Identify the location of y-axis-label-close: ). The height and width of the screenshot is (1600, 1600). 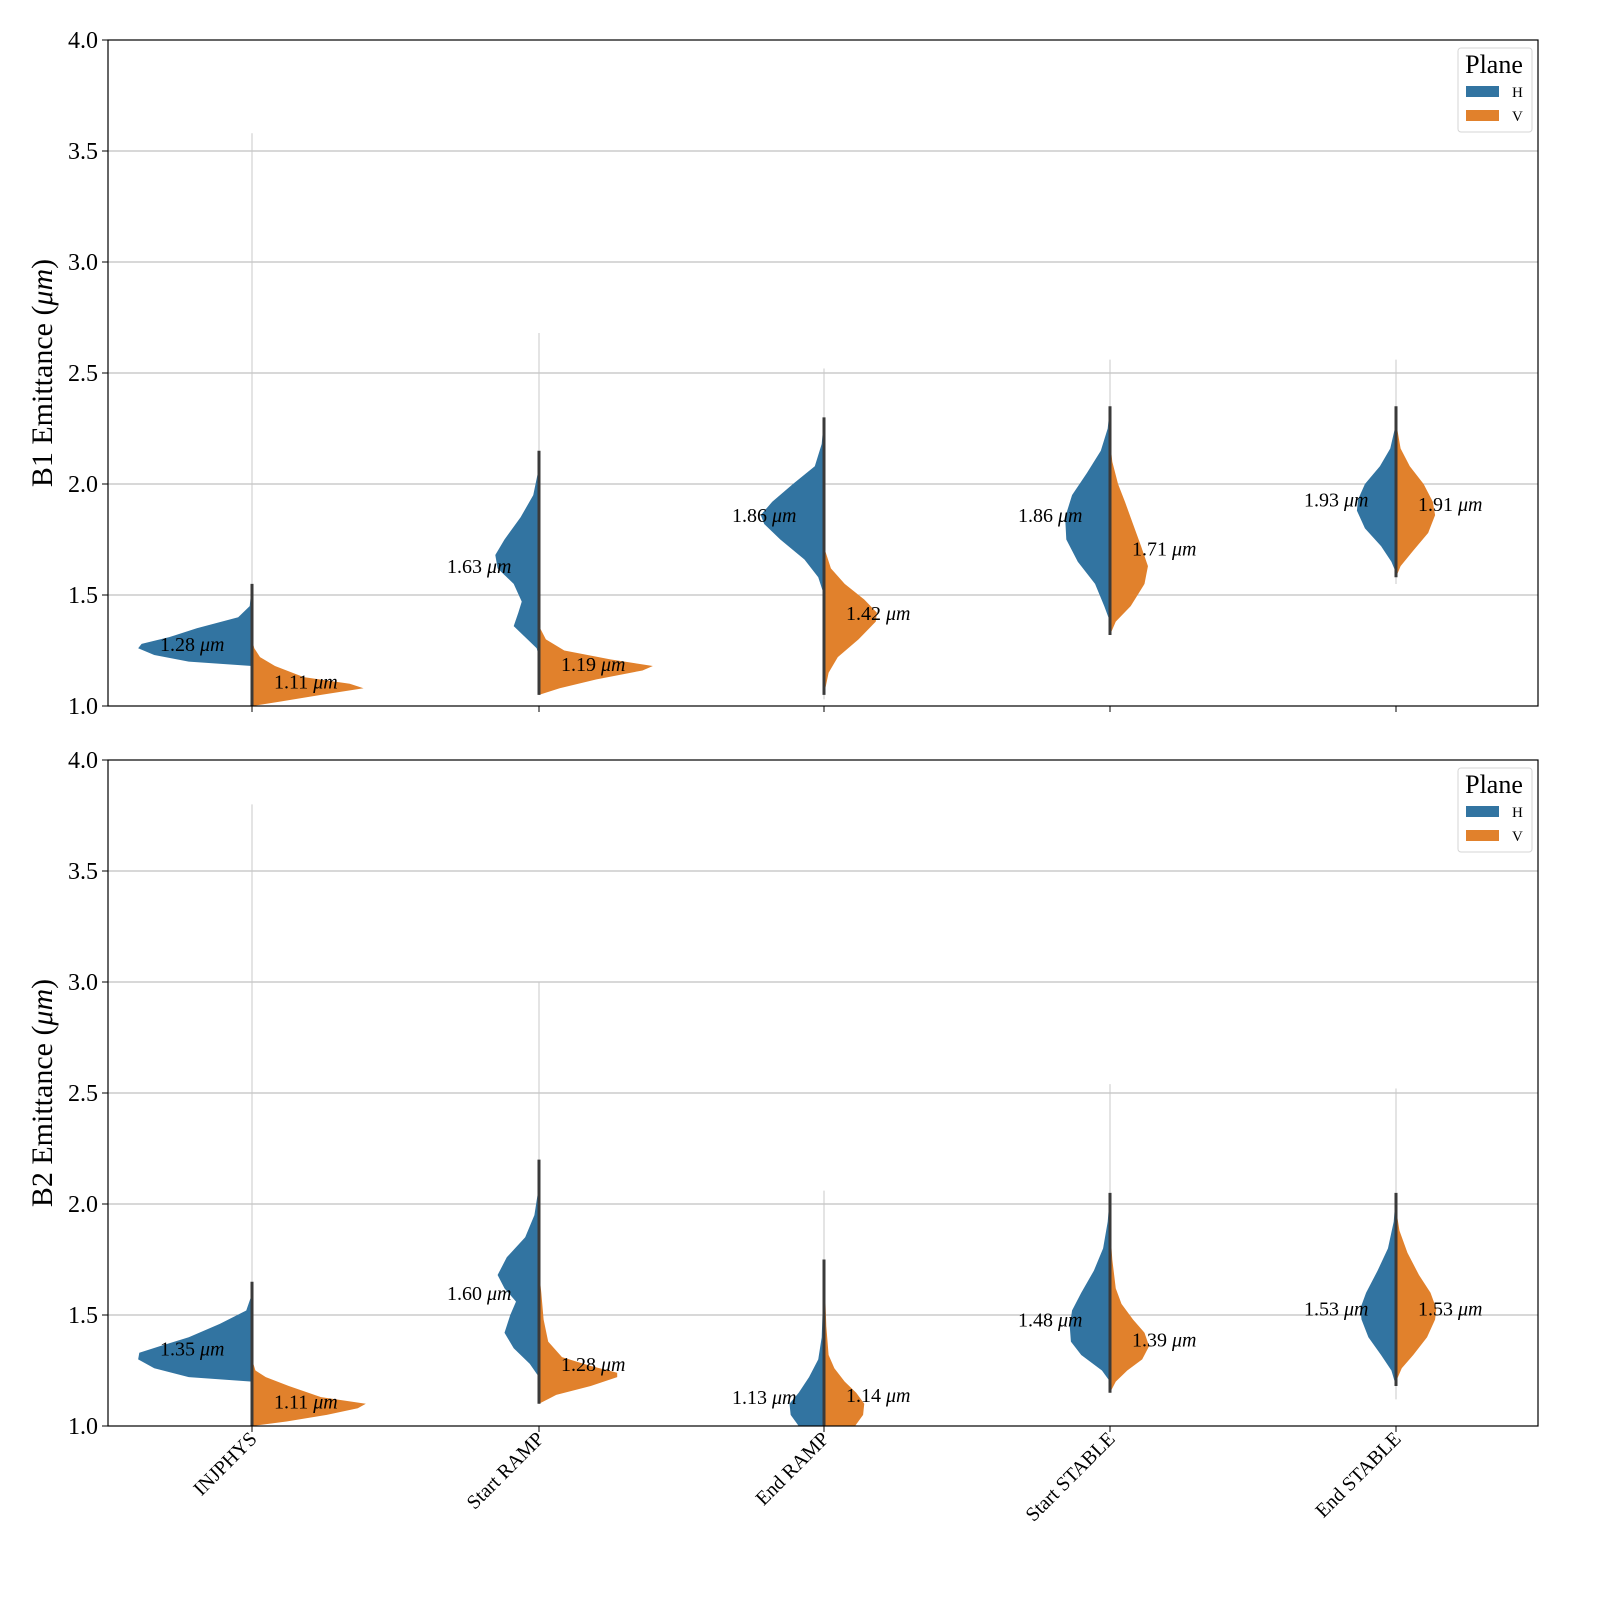
(42, 264).